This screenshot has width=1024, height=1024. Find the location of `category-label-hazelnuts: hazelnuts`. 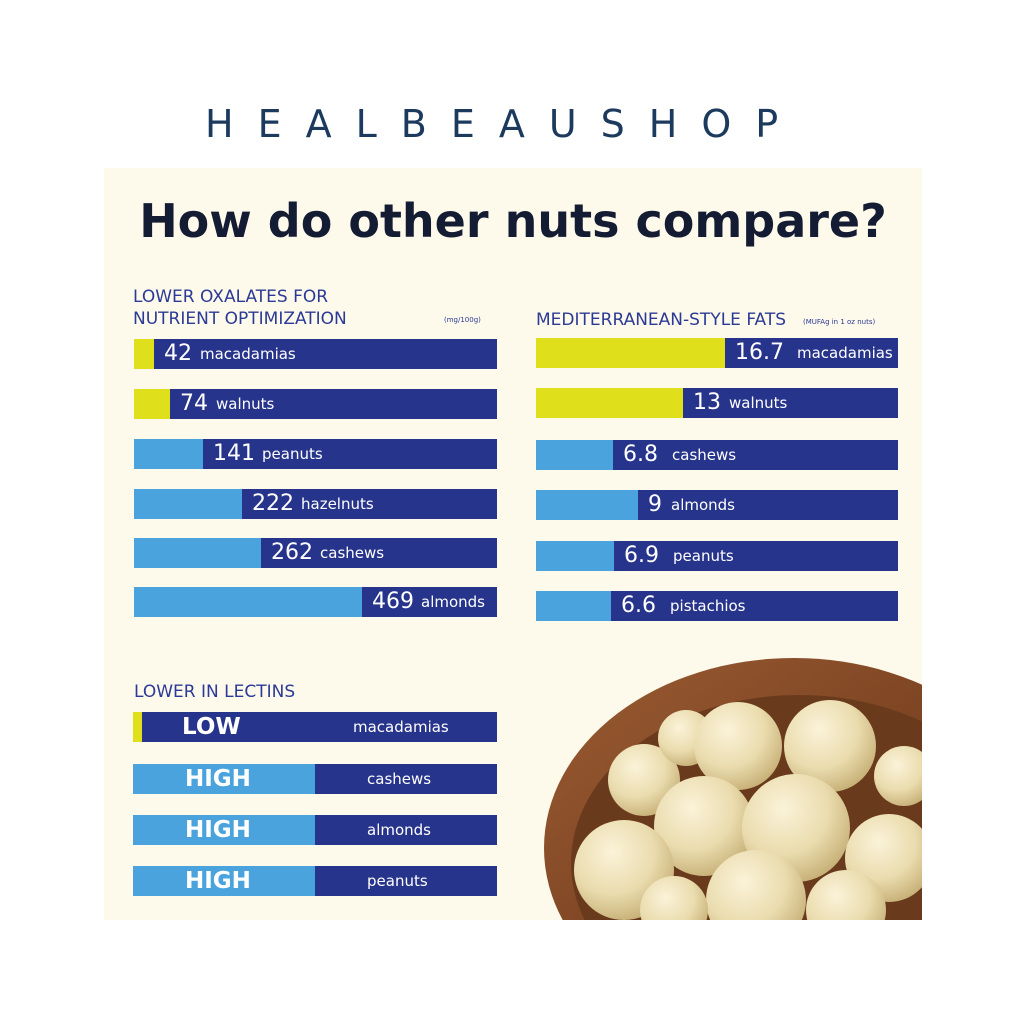

category-label-hazelnuts: hazelnuts is located at coordinates (337, 504).